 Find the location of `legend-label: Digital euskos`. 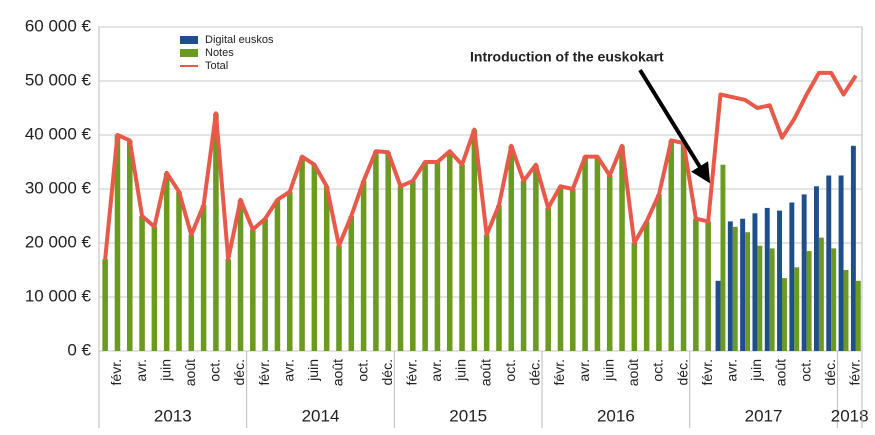

legend-label: Digital euskos is located at coordinates (239, 40).